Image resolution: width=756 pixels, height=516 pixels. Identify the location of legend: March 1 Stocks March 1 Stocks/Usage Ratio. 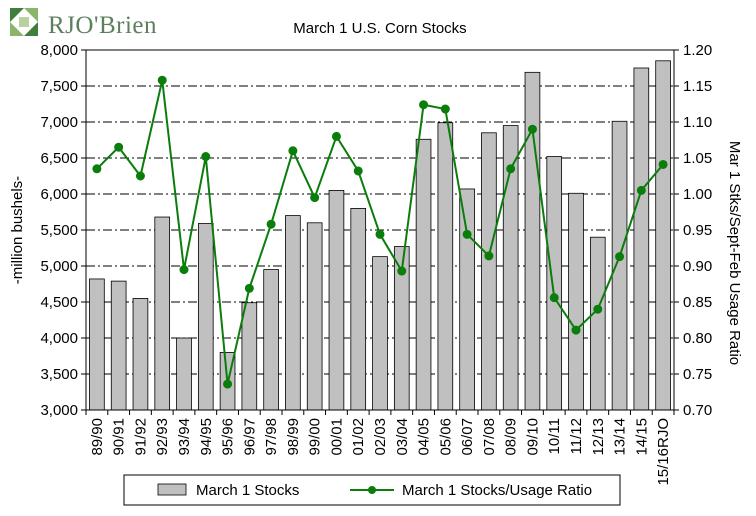
(372, 490).